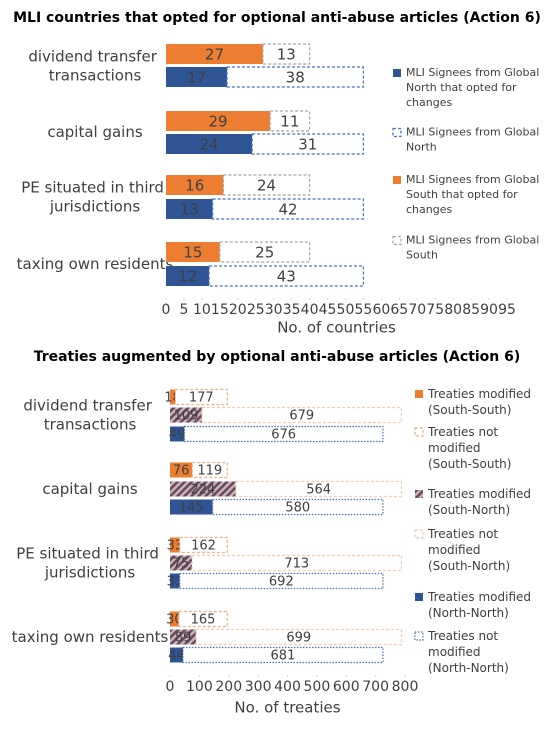 The width and height of the screenshot is (554, 730). Describe the element at coordinates (186, 416) in the screenshot. I see `value-label: 109` at that location.